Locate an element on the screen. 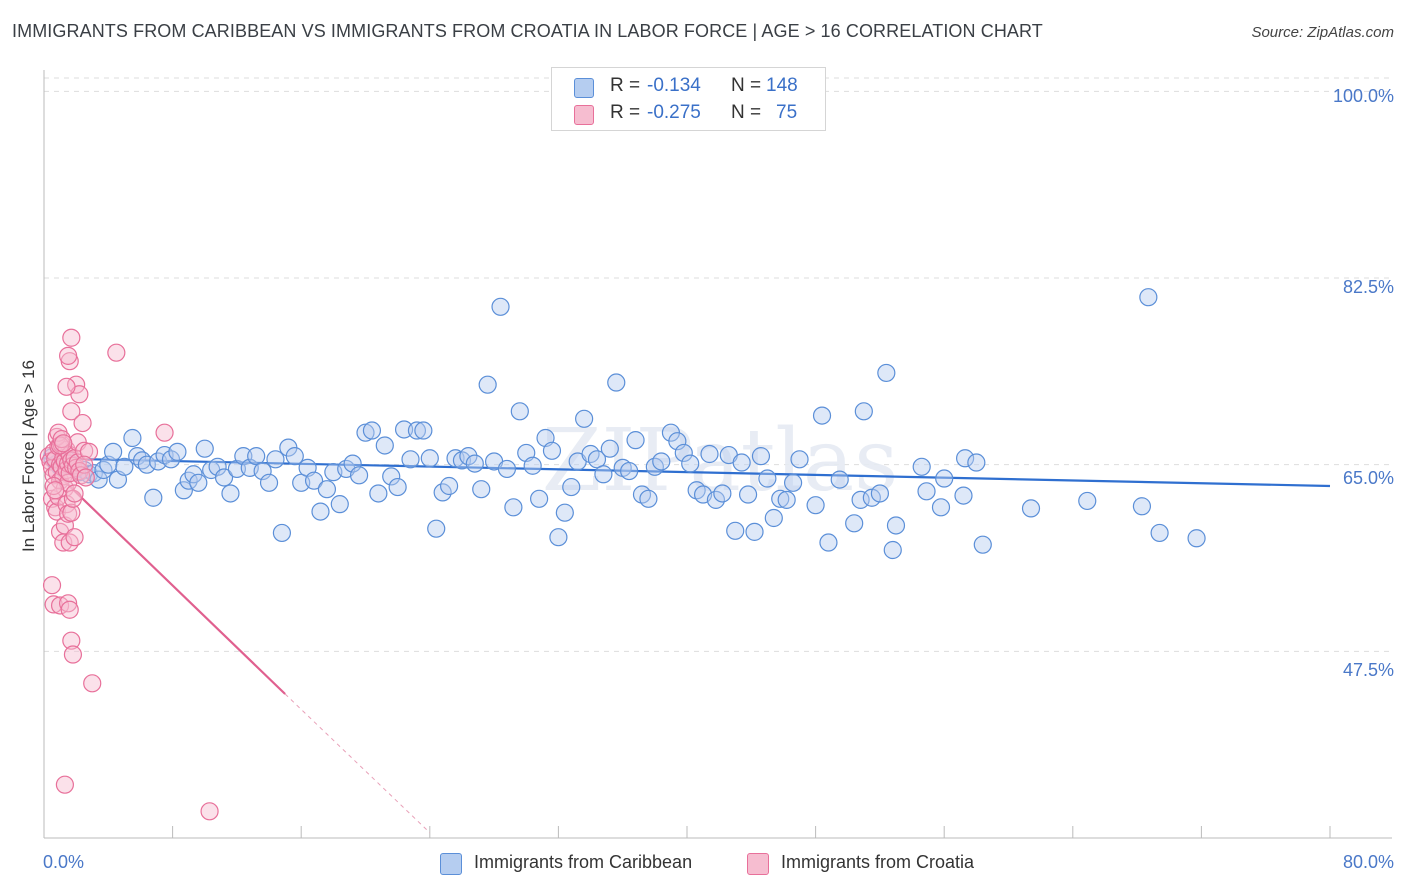 The height and width of the screenshot is (892, 1406). bottom-legend-label: Immigrants from Caribbean is located at coordinates (583, 862).